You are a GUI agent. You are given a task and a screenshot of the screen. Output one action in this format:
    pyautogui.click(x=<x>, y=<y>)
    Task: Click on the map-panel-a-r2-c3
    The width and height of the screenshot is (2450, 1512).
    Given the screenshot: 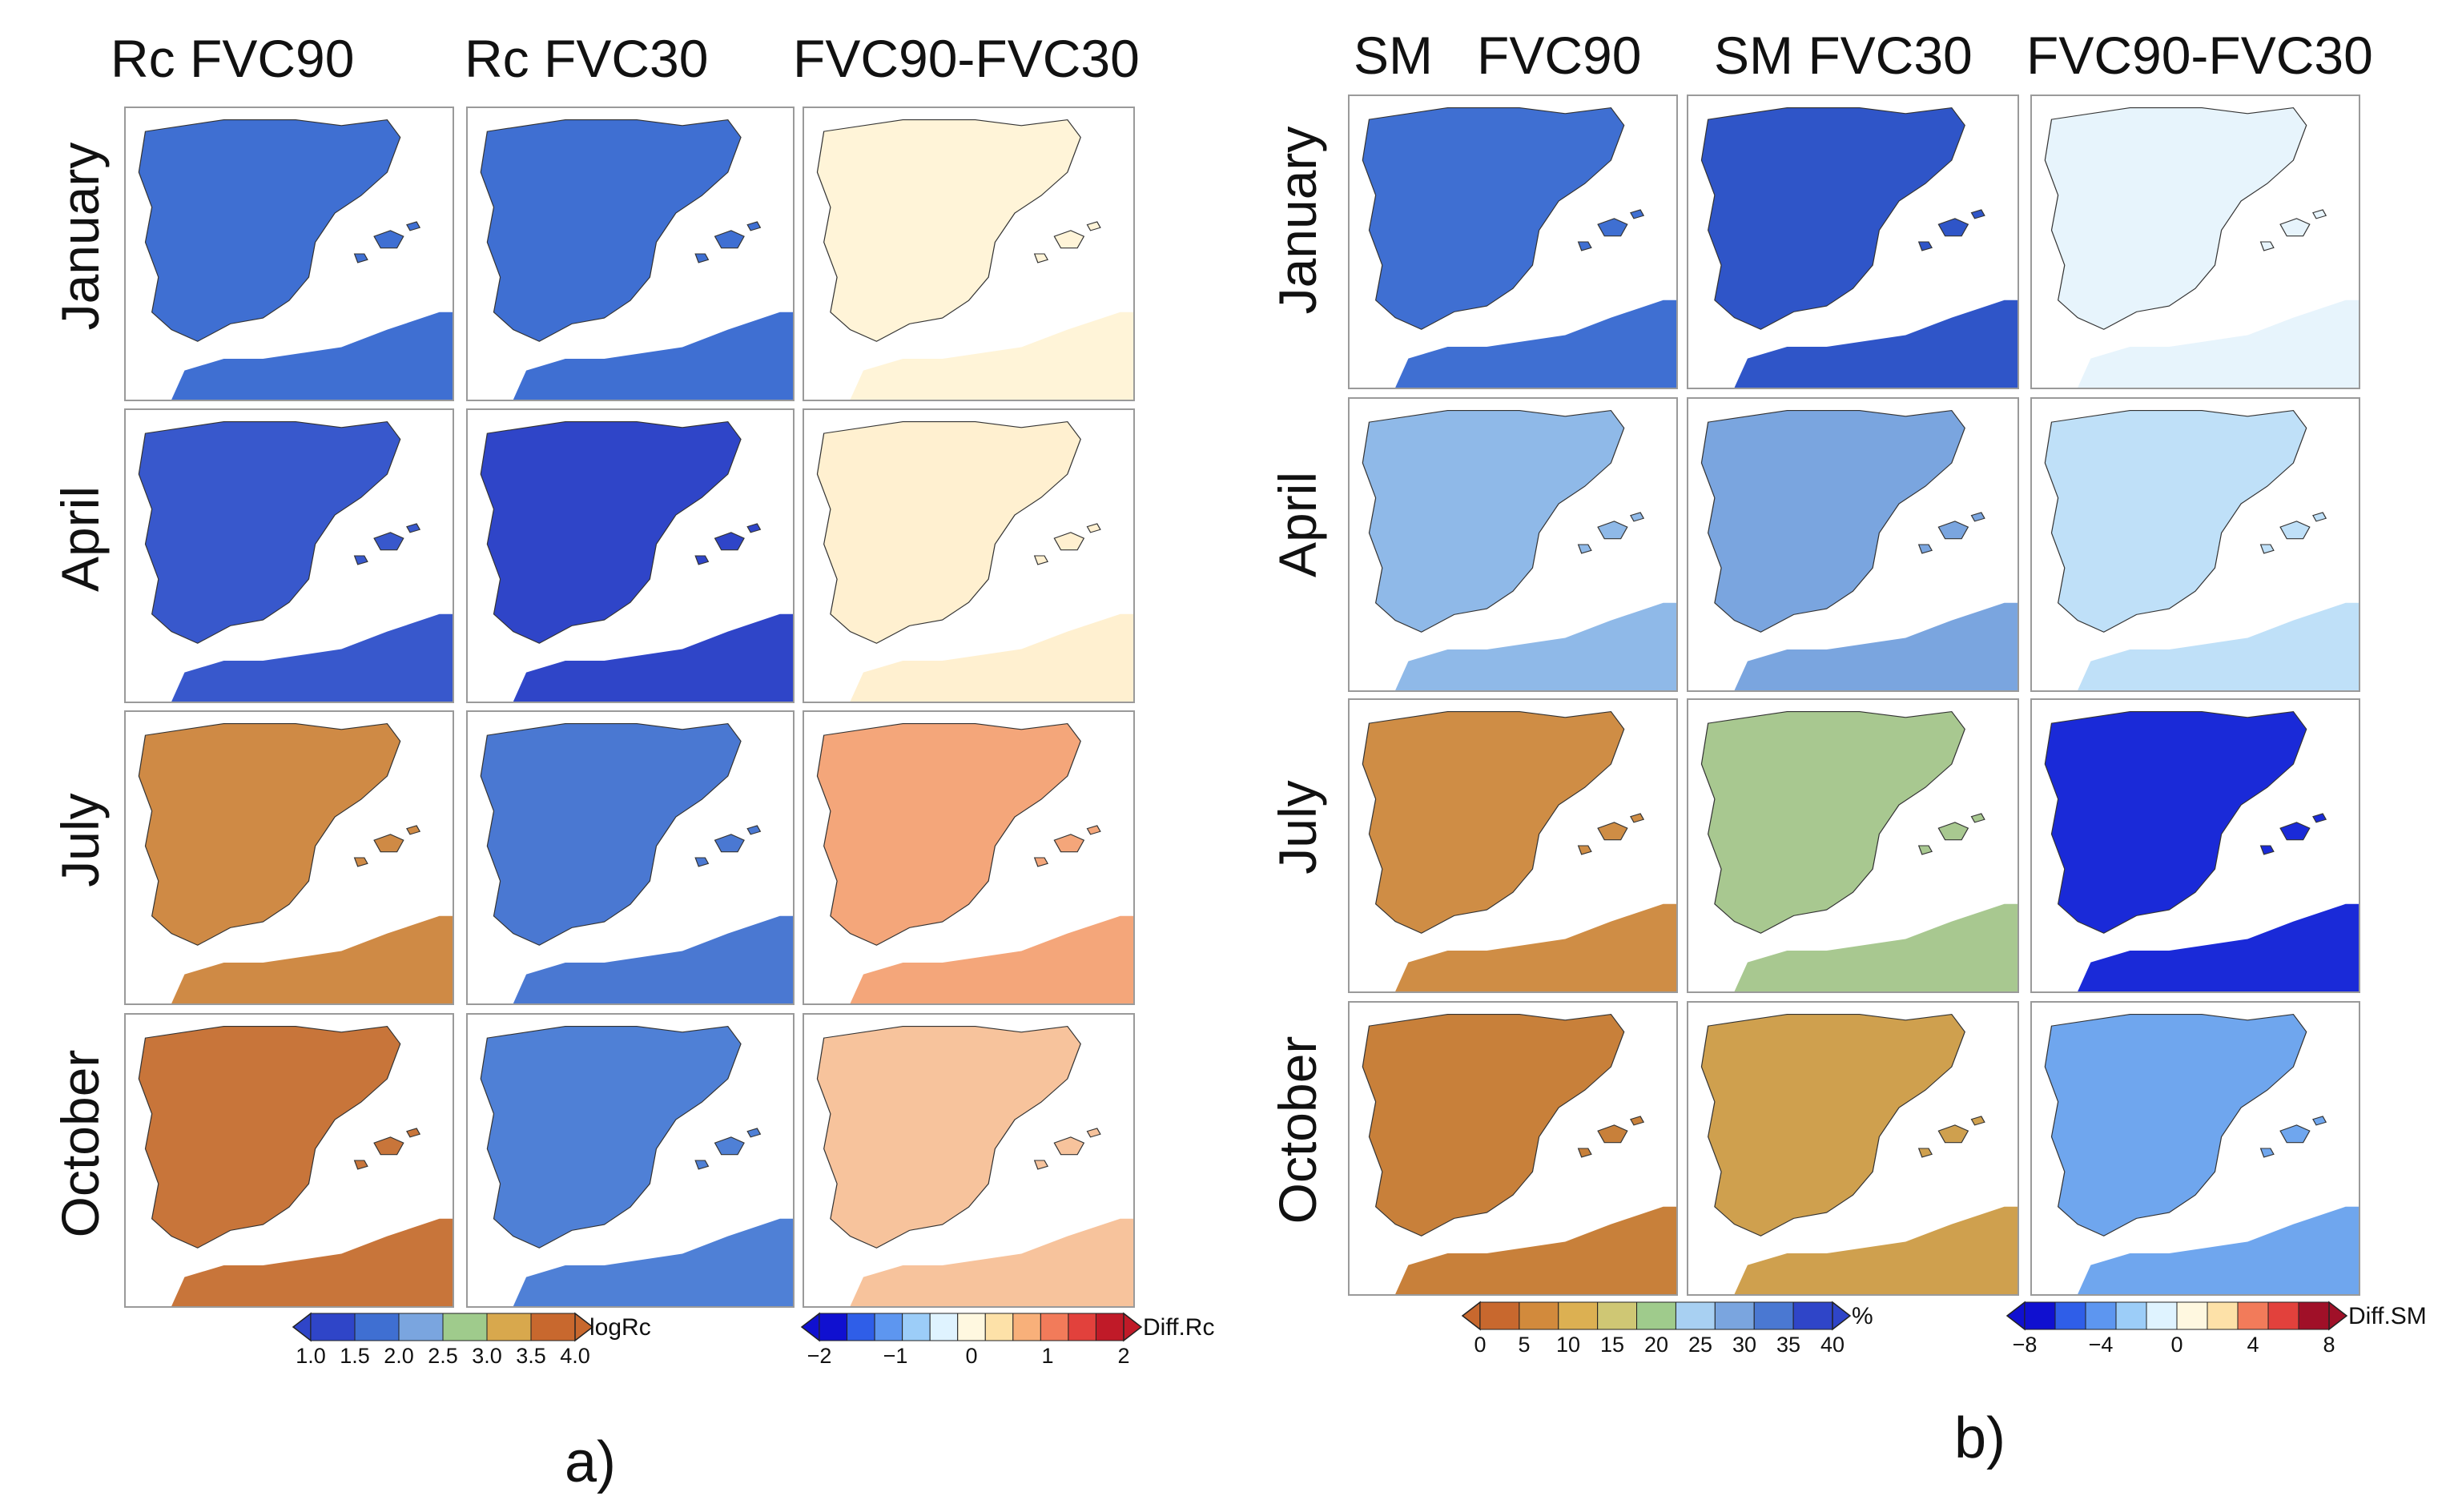 What is the action you would take?
    pyautogui.click(x=969, y=555)
    